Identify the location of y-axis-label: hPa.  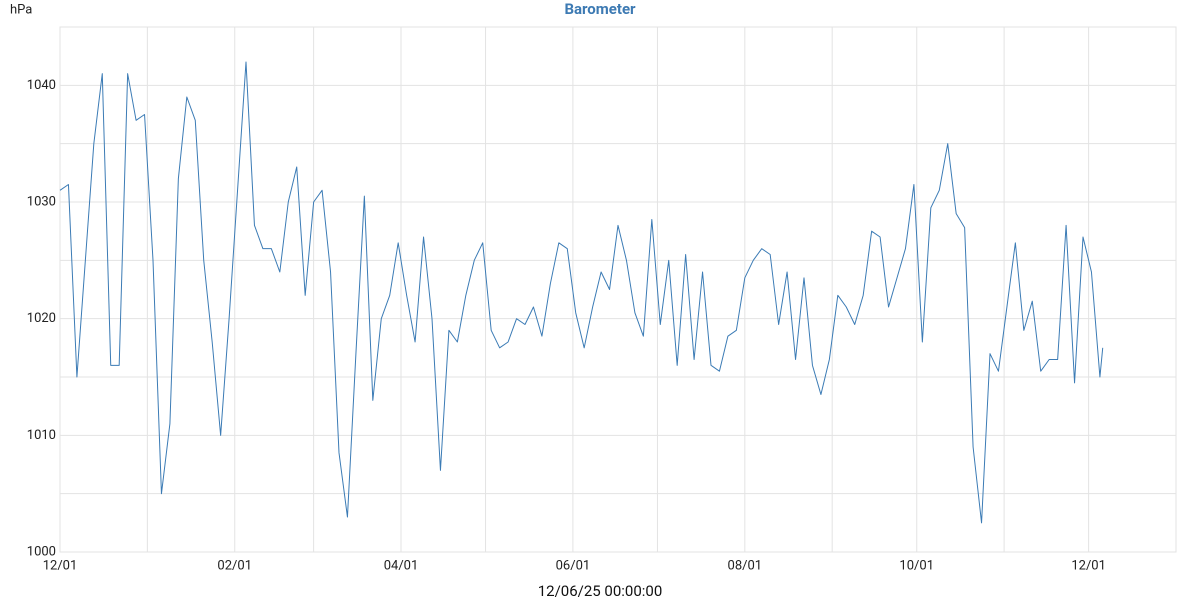
(21, 9).